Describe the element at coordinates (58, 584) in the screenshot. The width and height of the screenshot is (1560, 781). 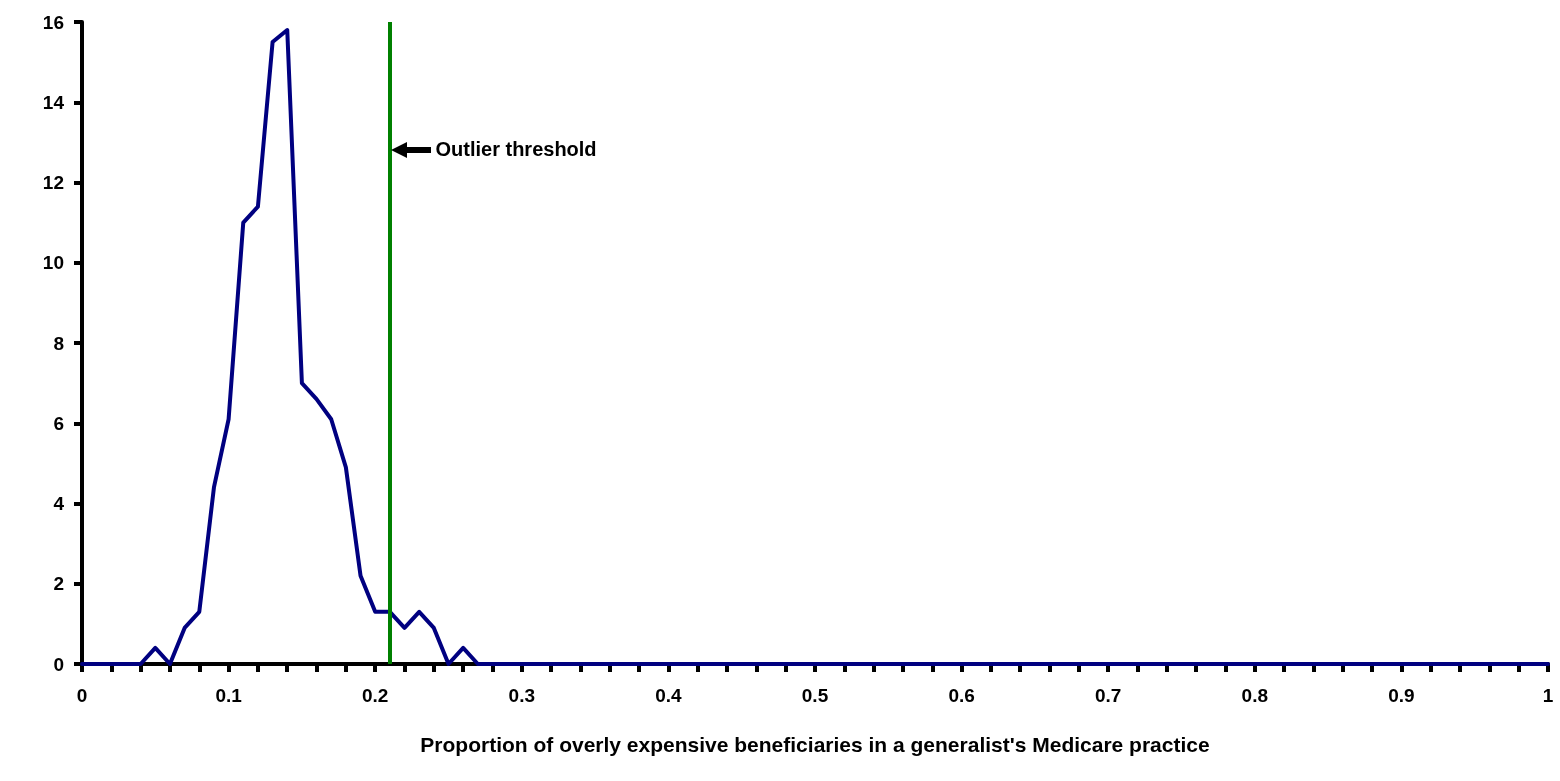
I see `y-tick-label: 2` at that location.